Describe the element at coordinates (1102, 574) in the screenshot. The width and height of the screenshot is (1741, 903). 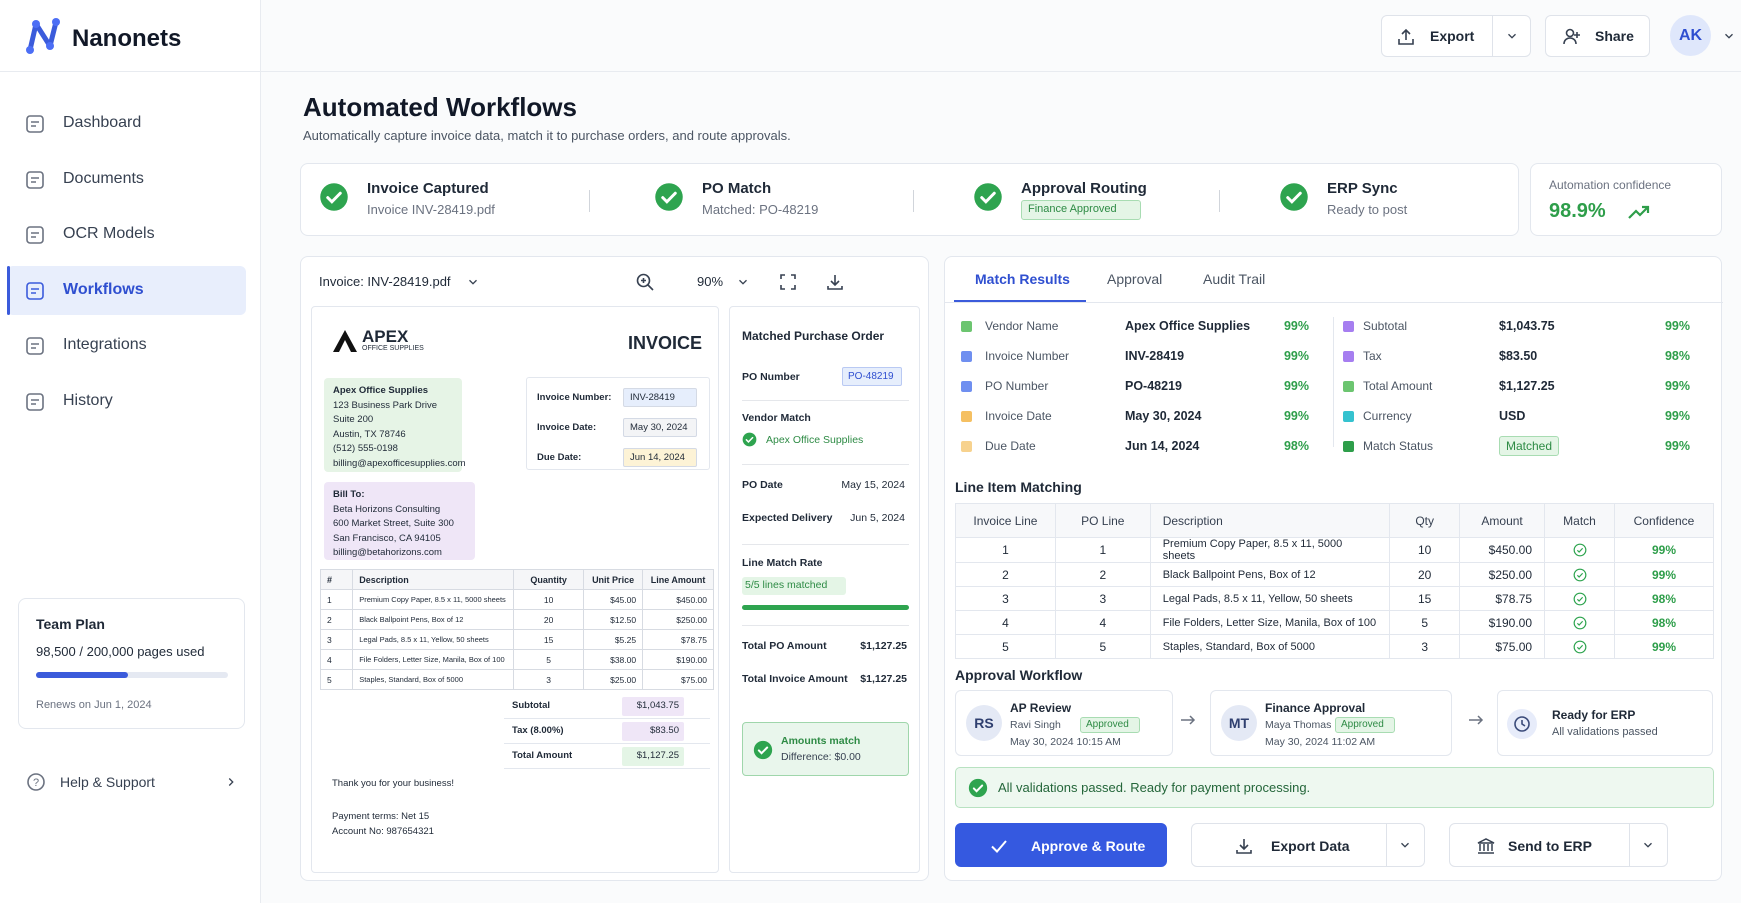
I see `table-cell: 2` at that location.